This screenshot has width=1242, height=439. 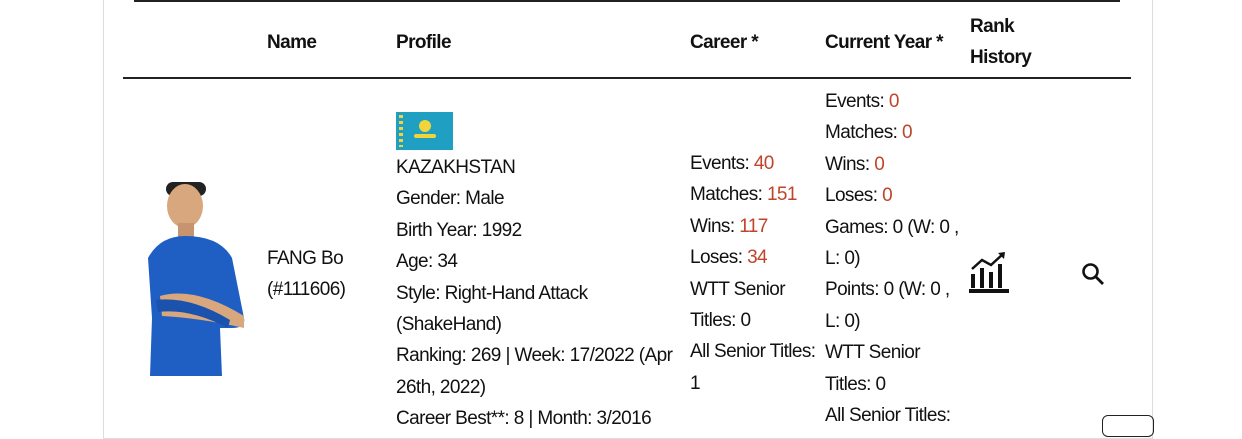 I want to click on header-profile: Profile, so click(x=424, y=42).